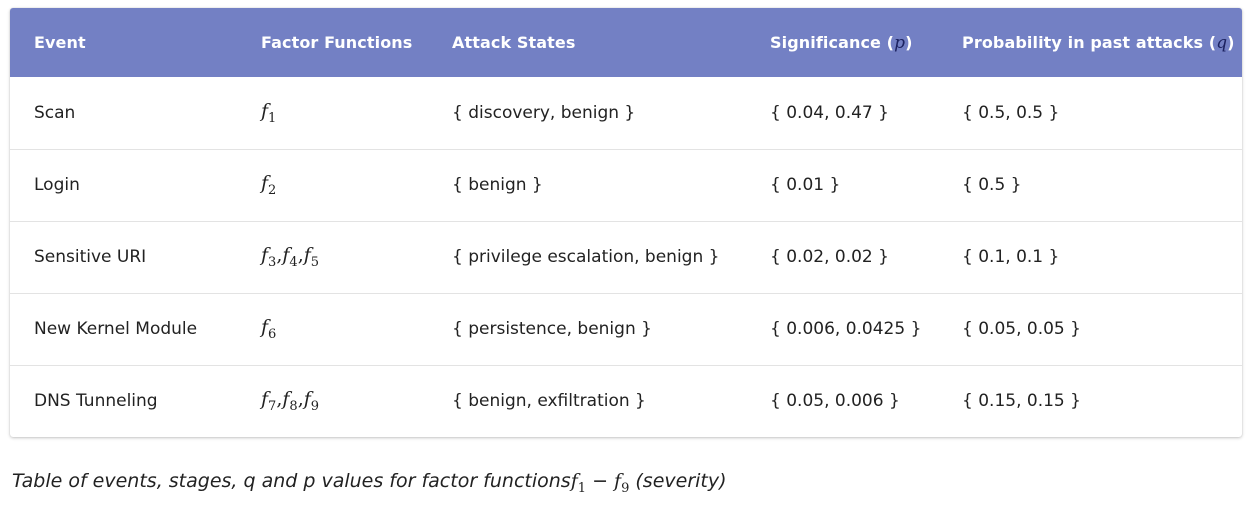 This screenshot has width=1250, height=512. Describe the element at coordinates (315, 262) in the screenshot. I see `factor-function-sub: 5` at that location.